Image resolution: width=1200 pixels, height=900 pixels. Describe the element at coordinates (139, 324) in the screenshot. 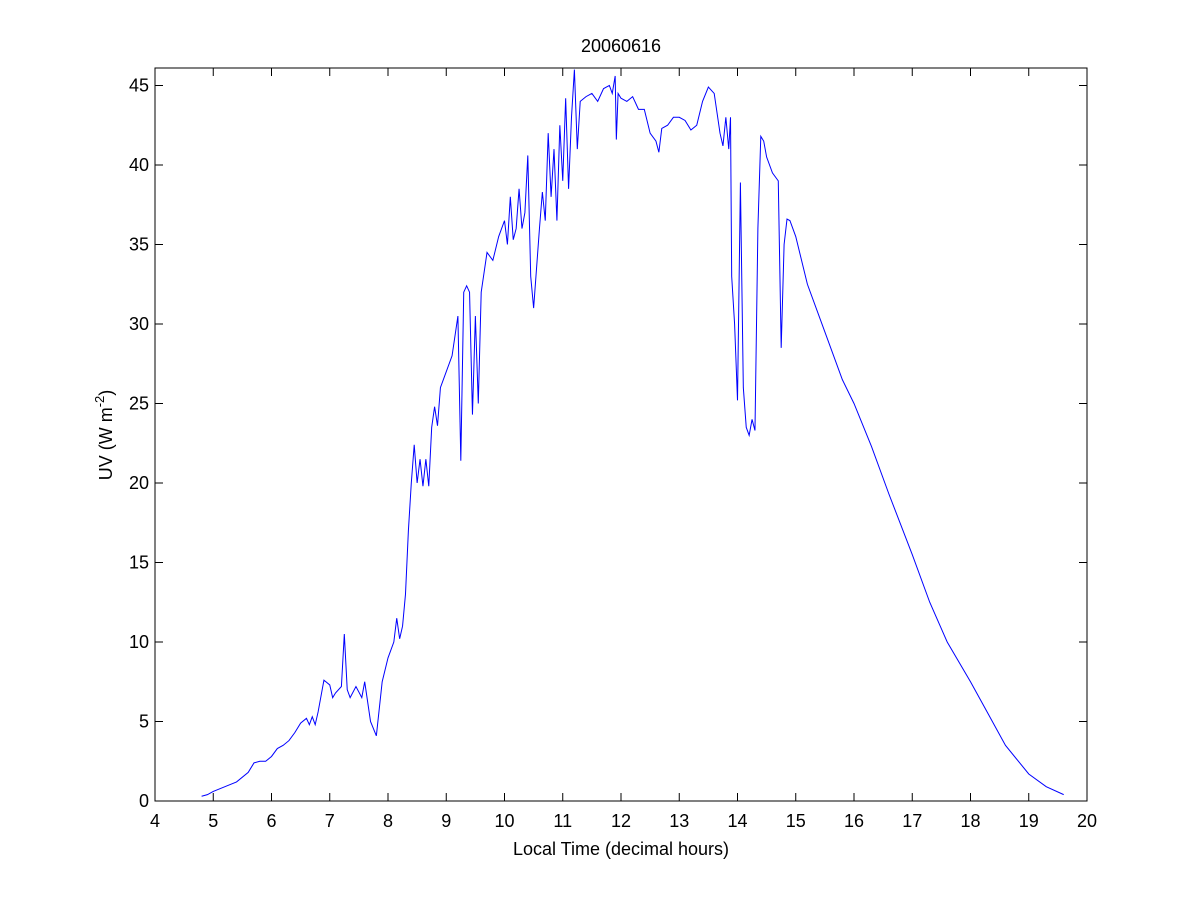

I see `y-tick-label: 30` at that location.